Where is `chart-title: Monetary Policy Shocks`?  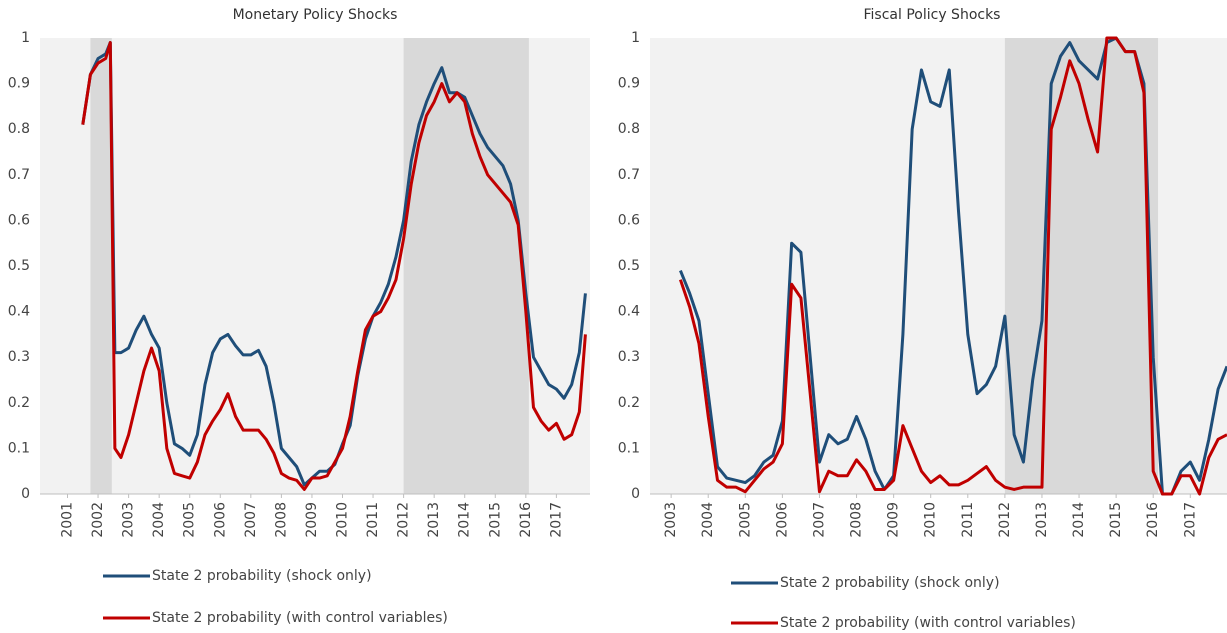
chart-title: Monetary Policy Shocks is located at coordinates (315, 15).